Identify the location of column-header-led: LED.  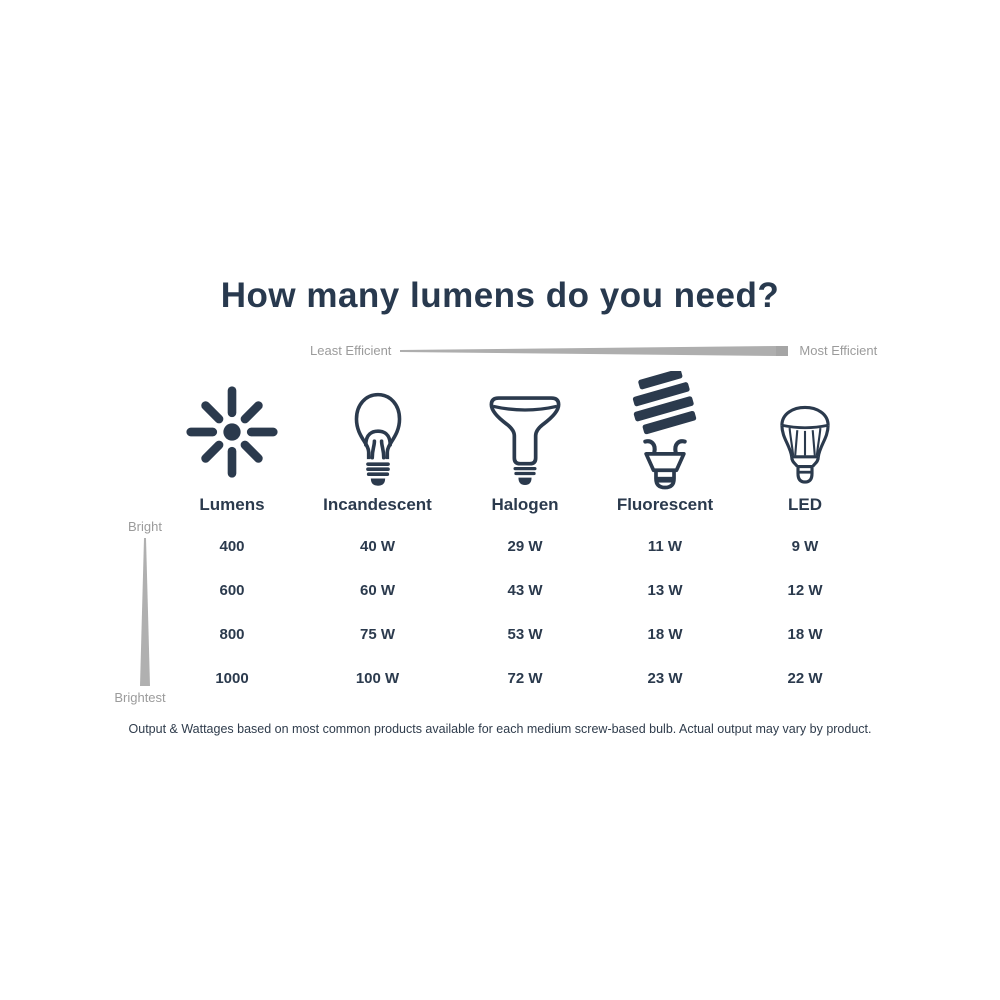
(805, 504).